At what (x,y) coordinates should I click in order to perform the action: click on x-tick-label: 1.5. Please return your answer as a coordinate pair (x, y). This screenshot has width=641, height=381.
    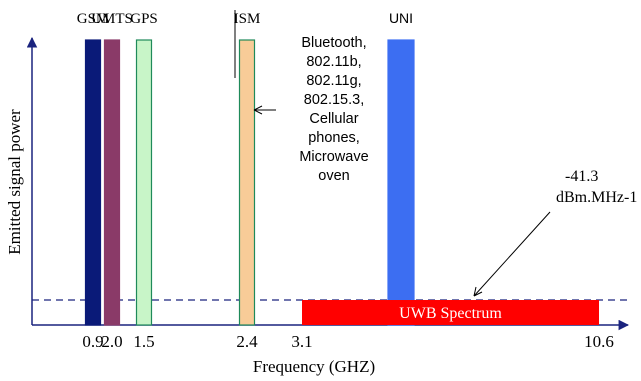
    Looking at the image, I should click on (143, 341).